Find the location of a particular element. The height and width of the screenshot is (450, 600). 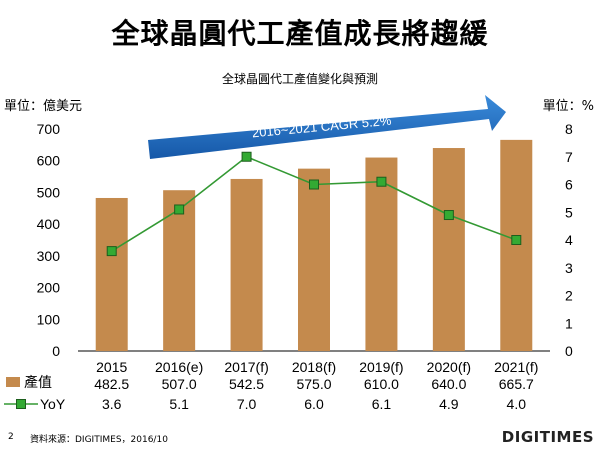

table-value-yoy: 6.0 is located at coordinates (314, 404).